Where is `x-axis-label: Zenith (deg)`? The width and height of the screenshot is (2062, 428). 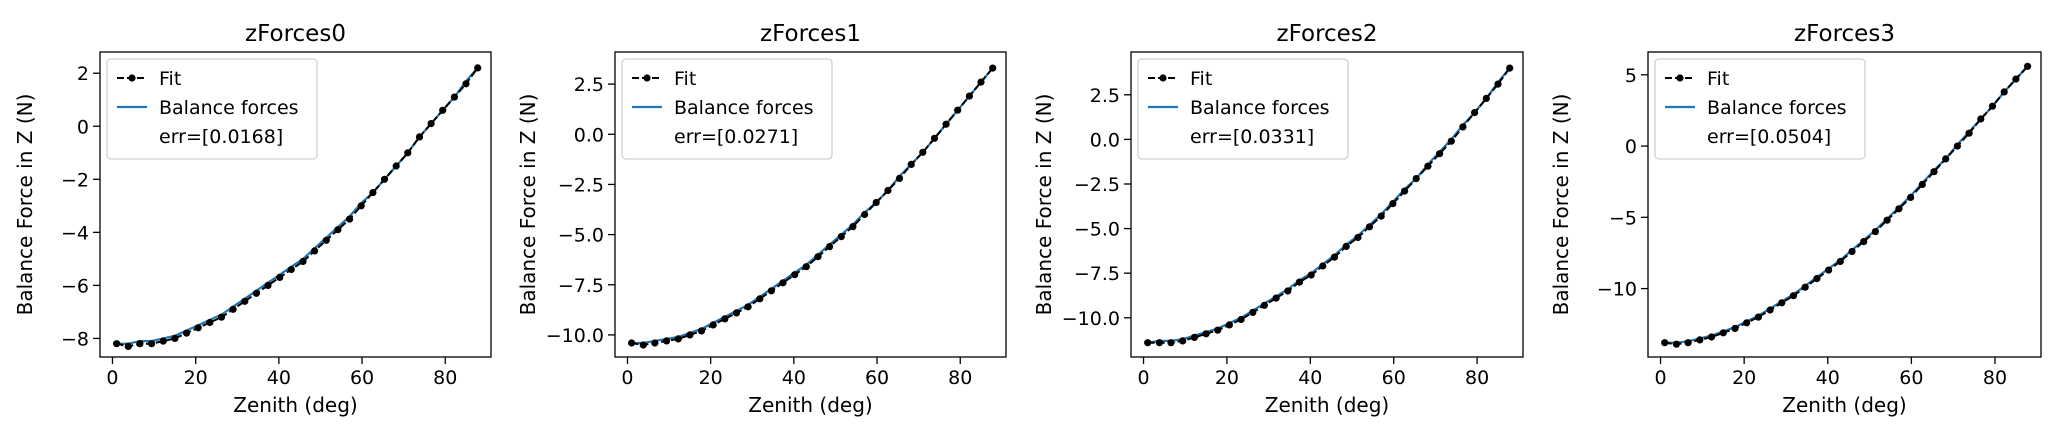 x-axis-label: Zenith (deg) is located at coordinates (1327, 405).